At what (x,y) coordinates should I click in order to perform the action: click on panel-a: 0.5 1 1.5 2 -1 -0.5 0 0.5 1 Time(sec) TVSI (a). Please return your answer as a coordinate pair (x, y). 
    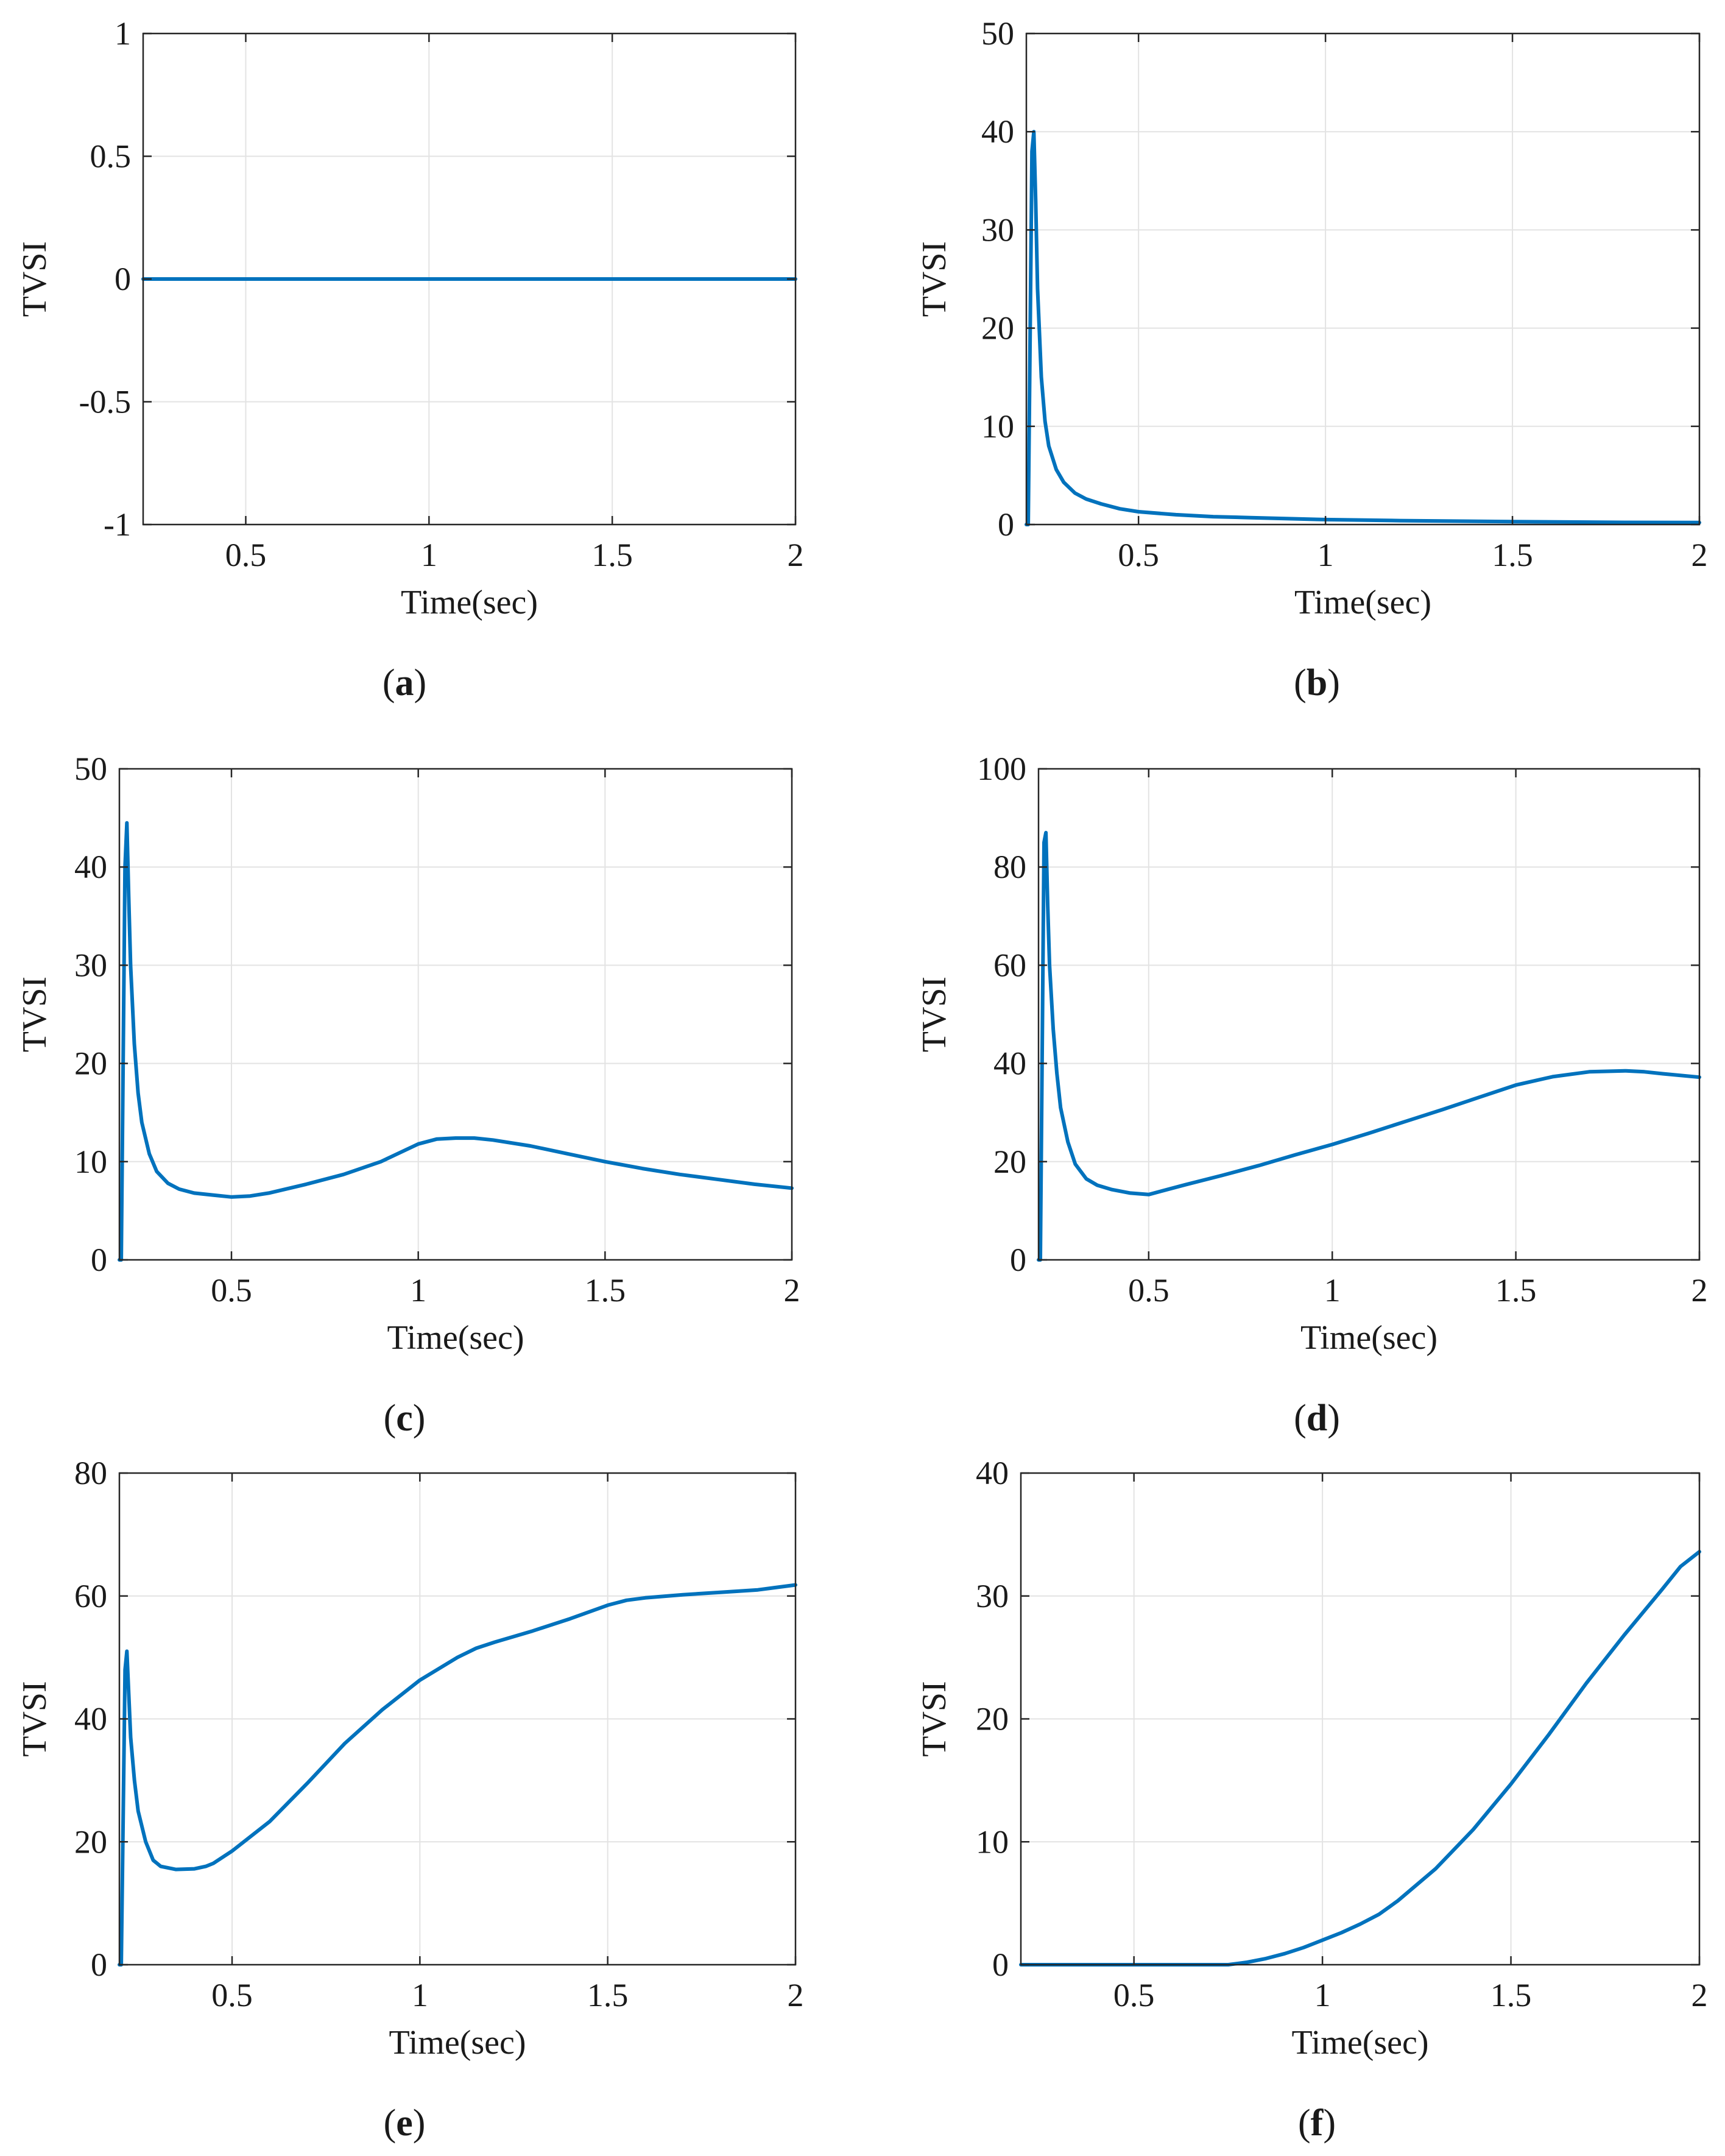
    Looking at the image, I should click on (410, 359).